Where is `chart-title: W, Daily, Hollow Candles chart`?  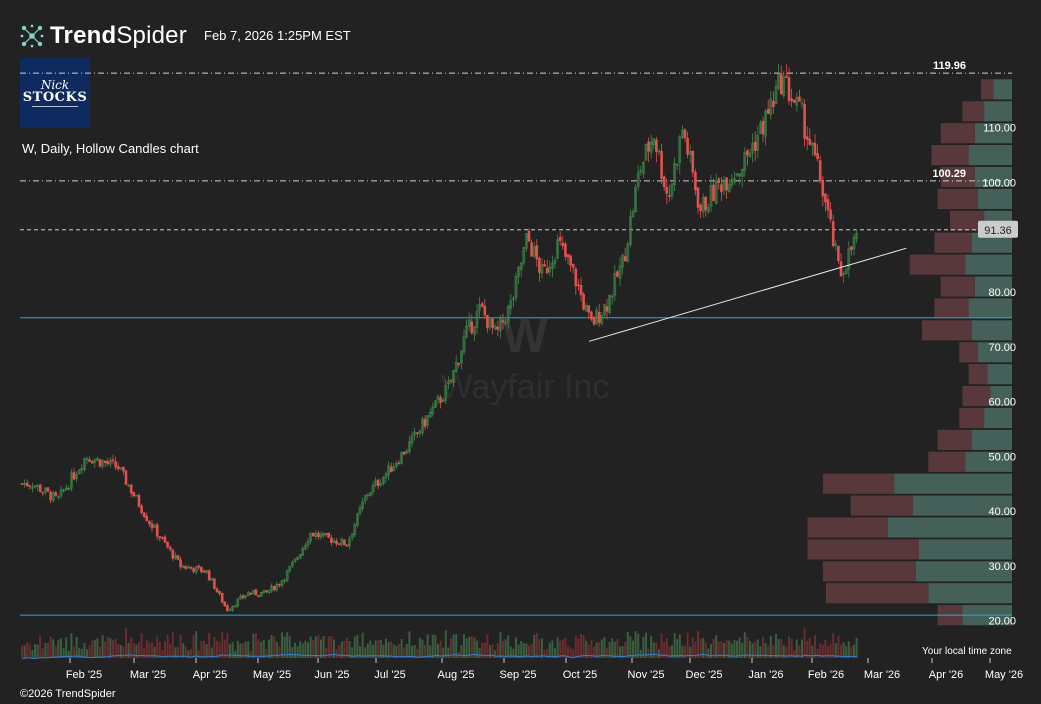 chart-title: W, Daily, Hollow Candles chart is located at coordinates (110, 148).